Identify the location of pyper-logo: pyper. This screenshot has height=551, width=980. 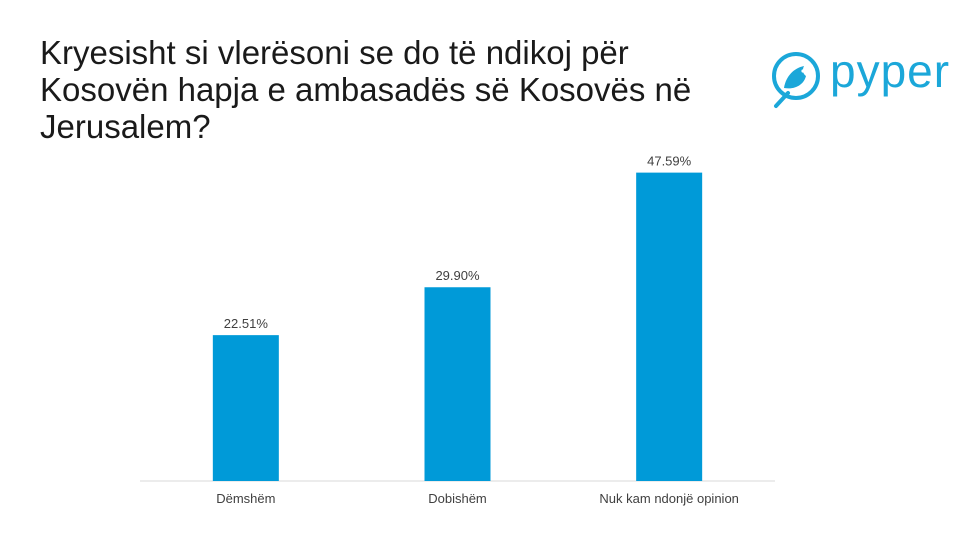
(872, 78).